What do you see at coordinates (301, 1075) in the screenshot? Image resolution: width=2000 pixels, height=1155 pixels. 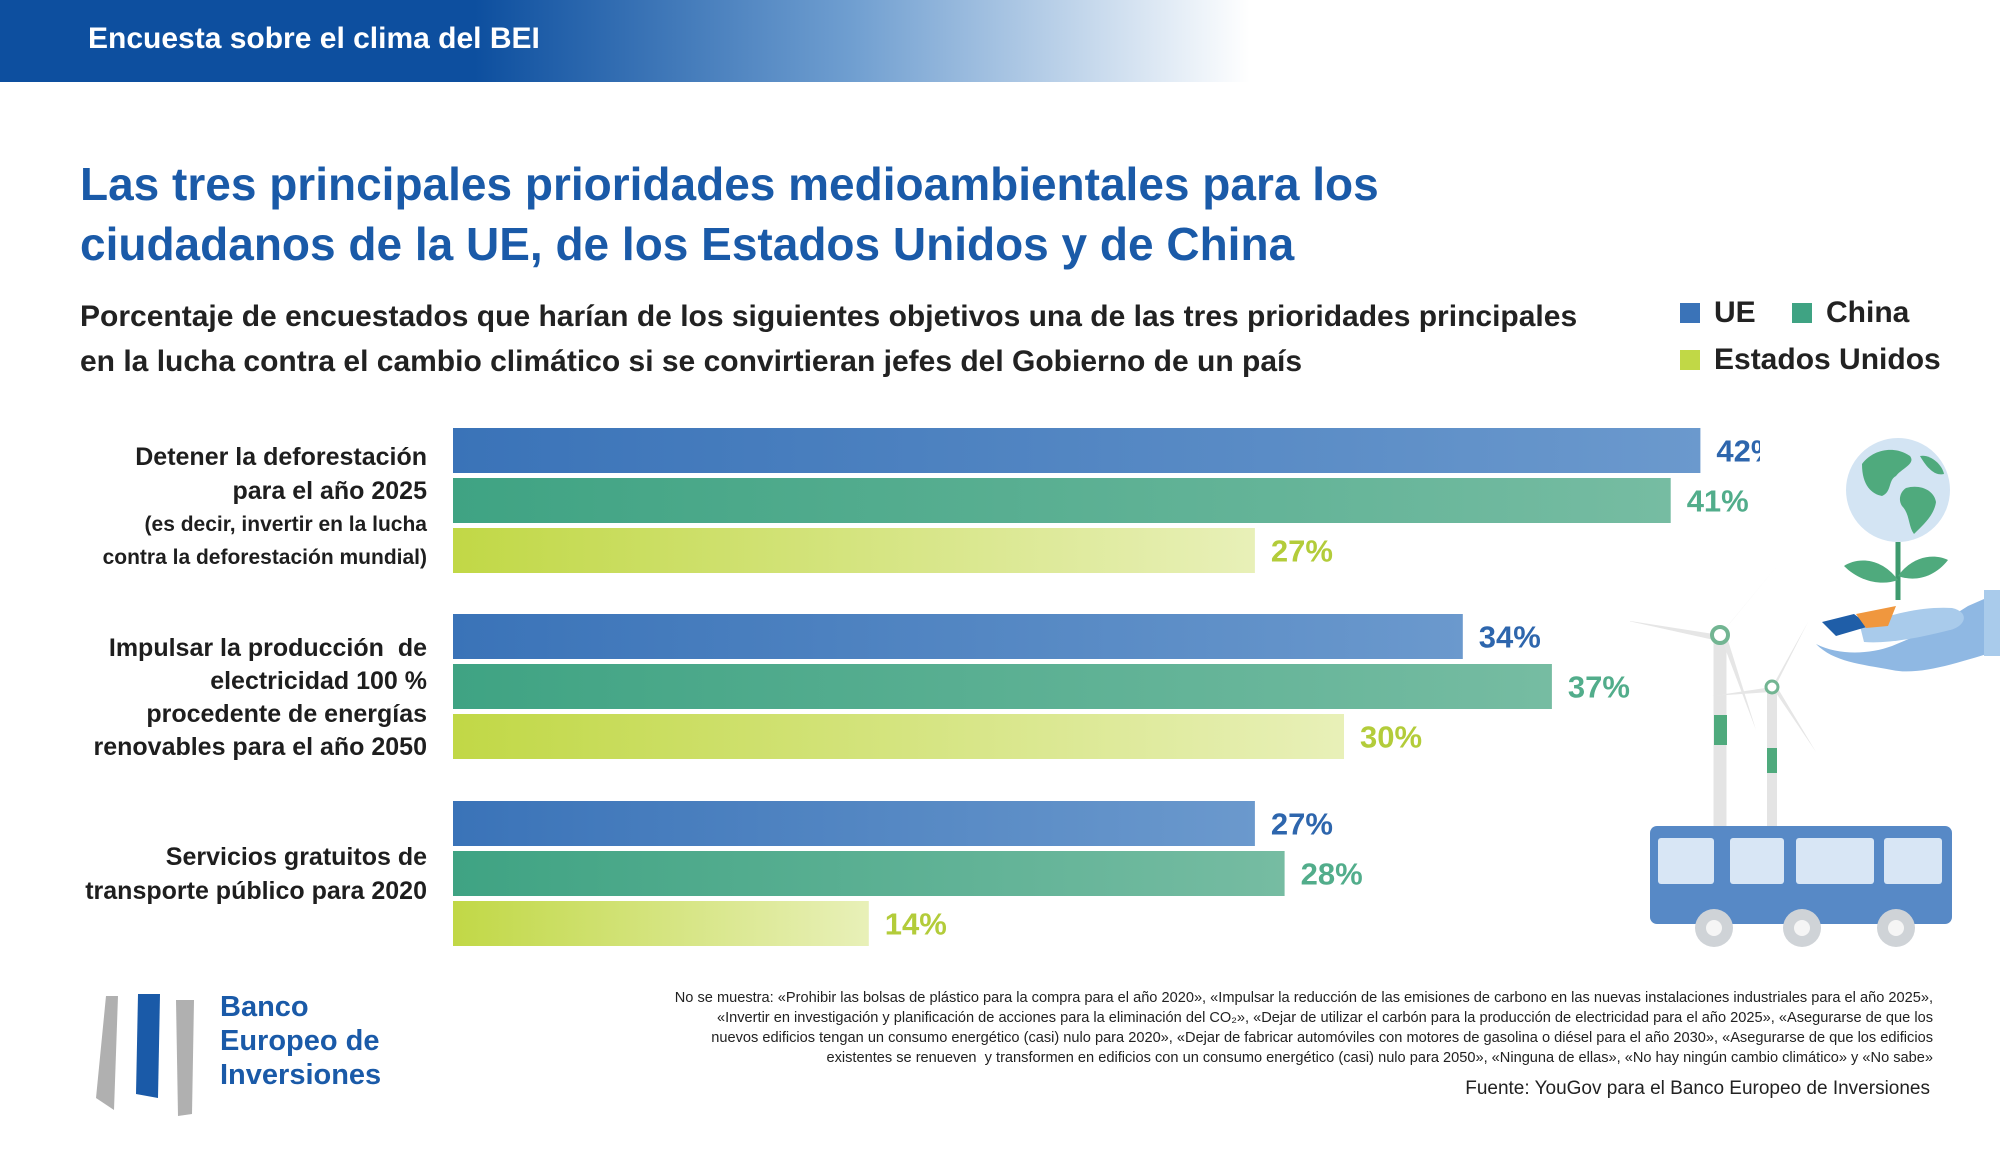 I see `logo-line: Inversiones` at bounding box center [301, 1075].